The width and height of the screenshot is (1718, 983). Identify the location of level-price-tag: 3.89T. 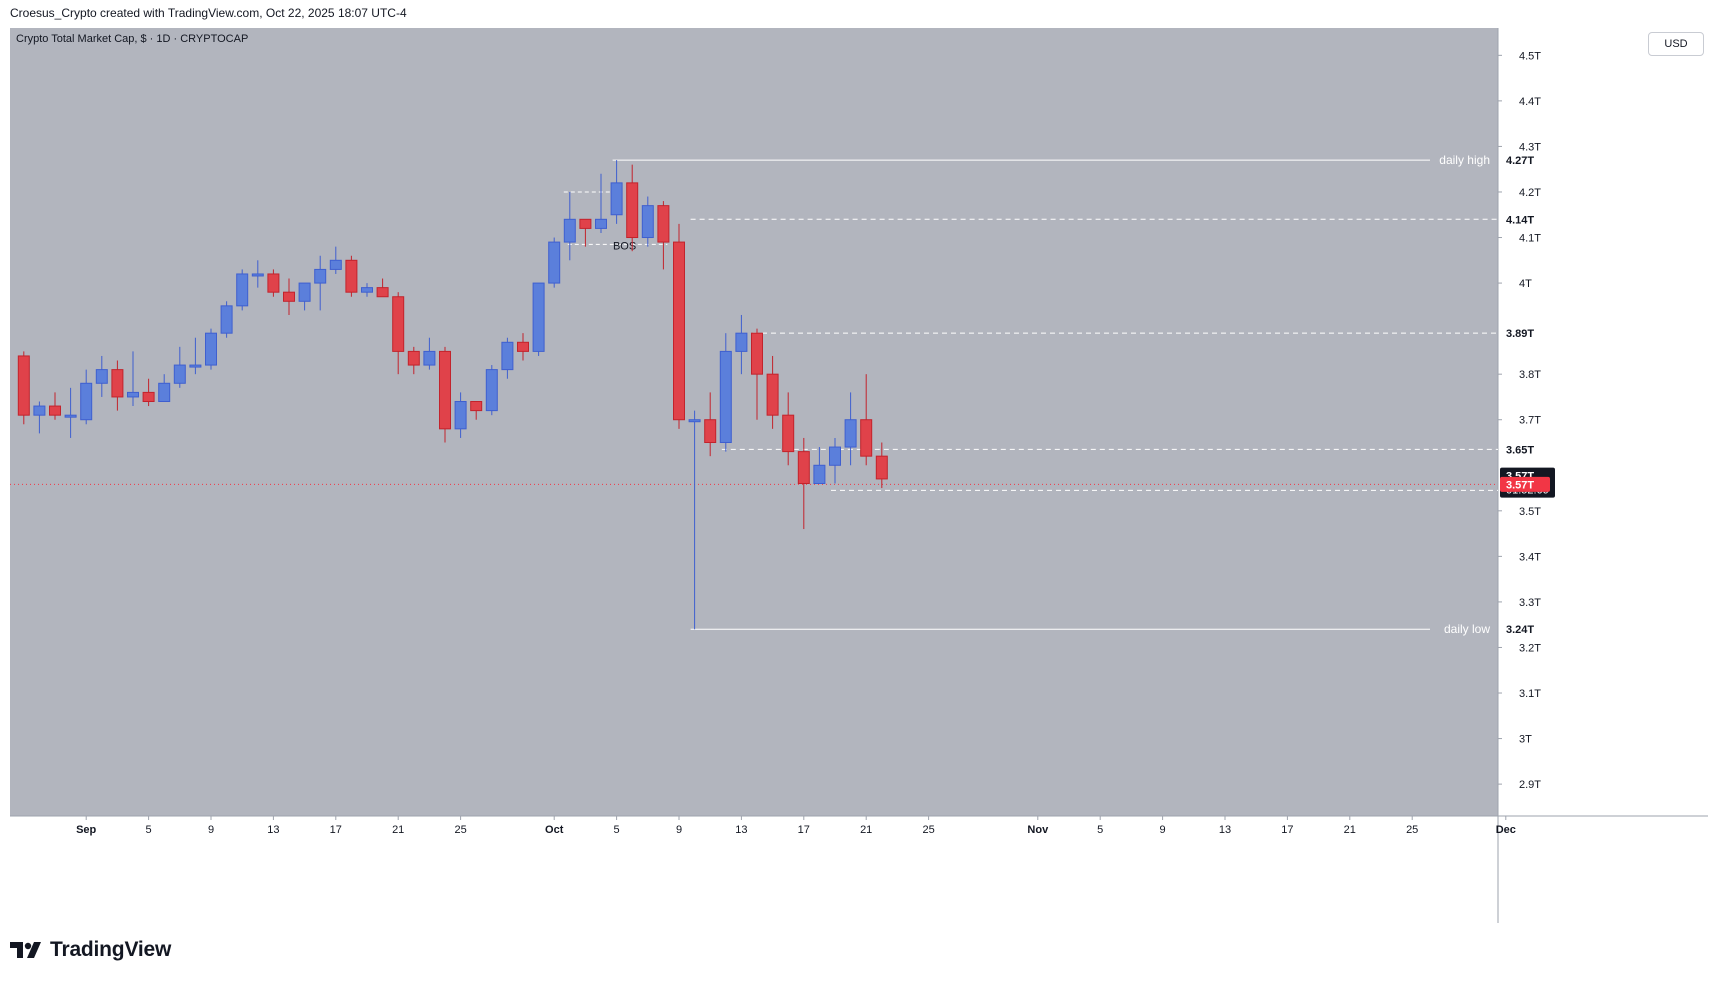
(1520, 334).